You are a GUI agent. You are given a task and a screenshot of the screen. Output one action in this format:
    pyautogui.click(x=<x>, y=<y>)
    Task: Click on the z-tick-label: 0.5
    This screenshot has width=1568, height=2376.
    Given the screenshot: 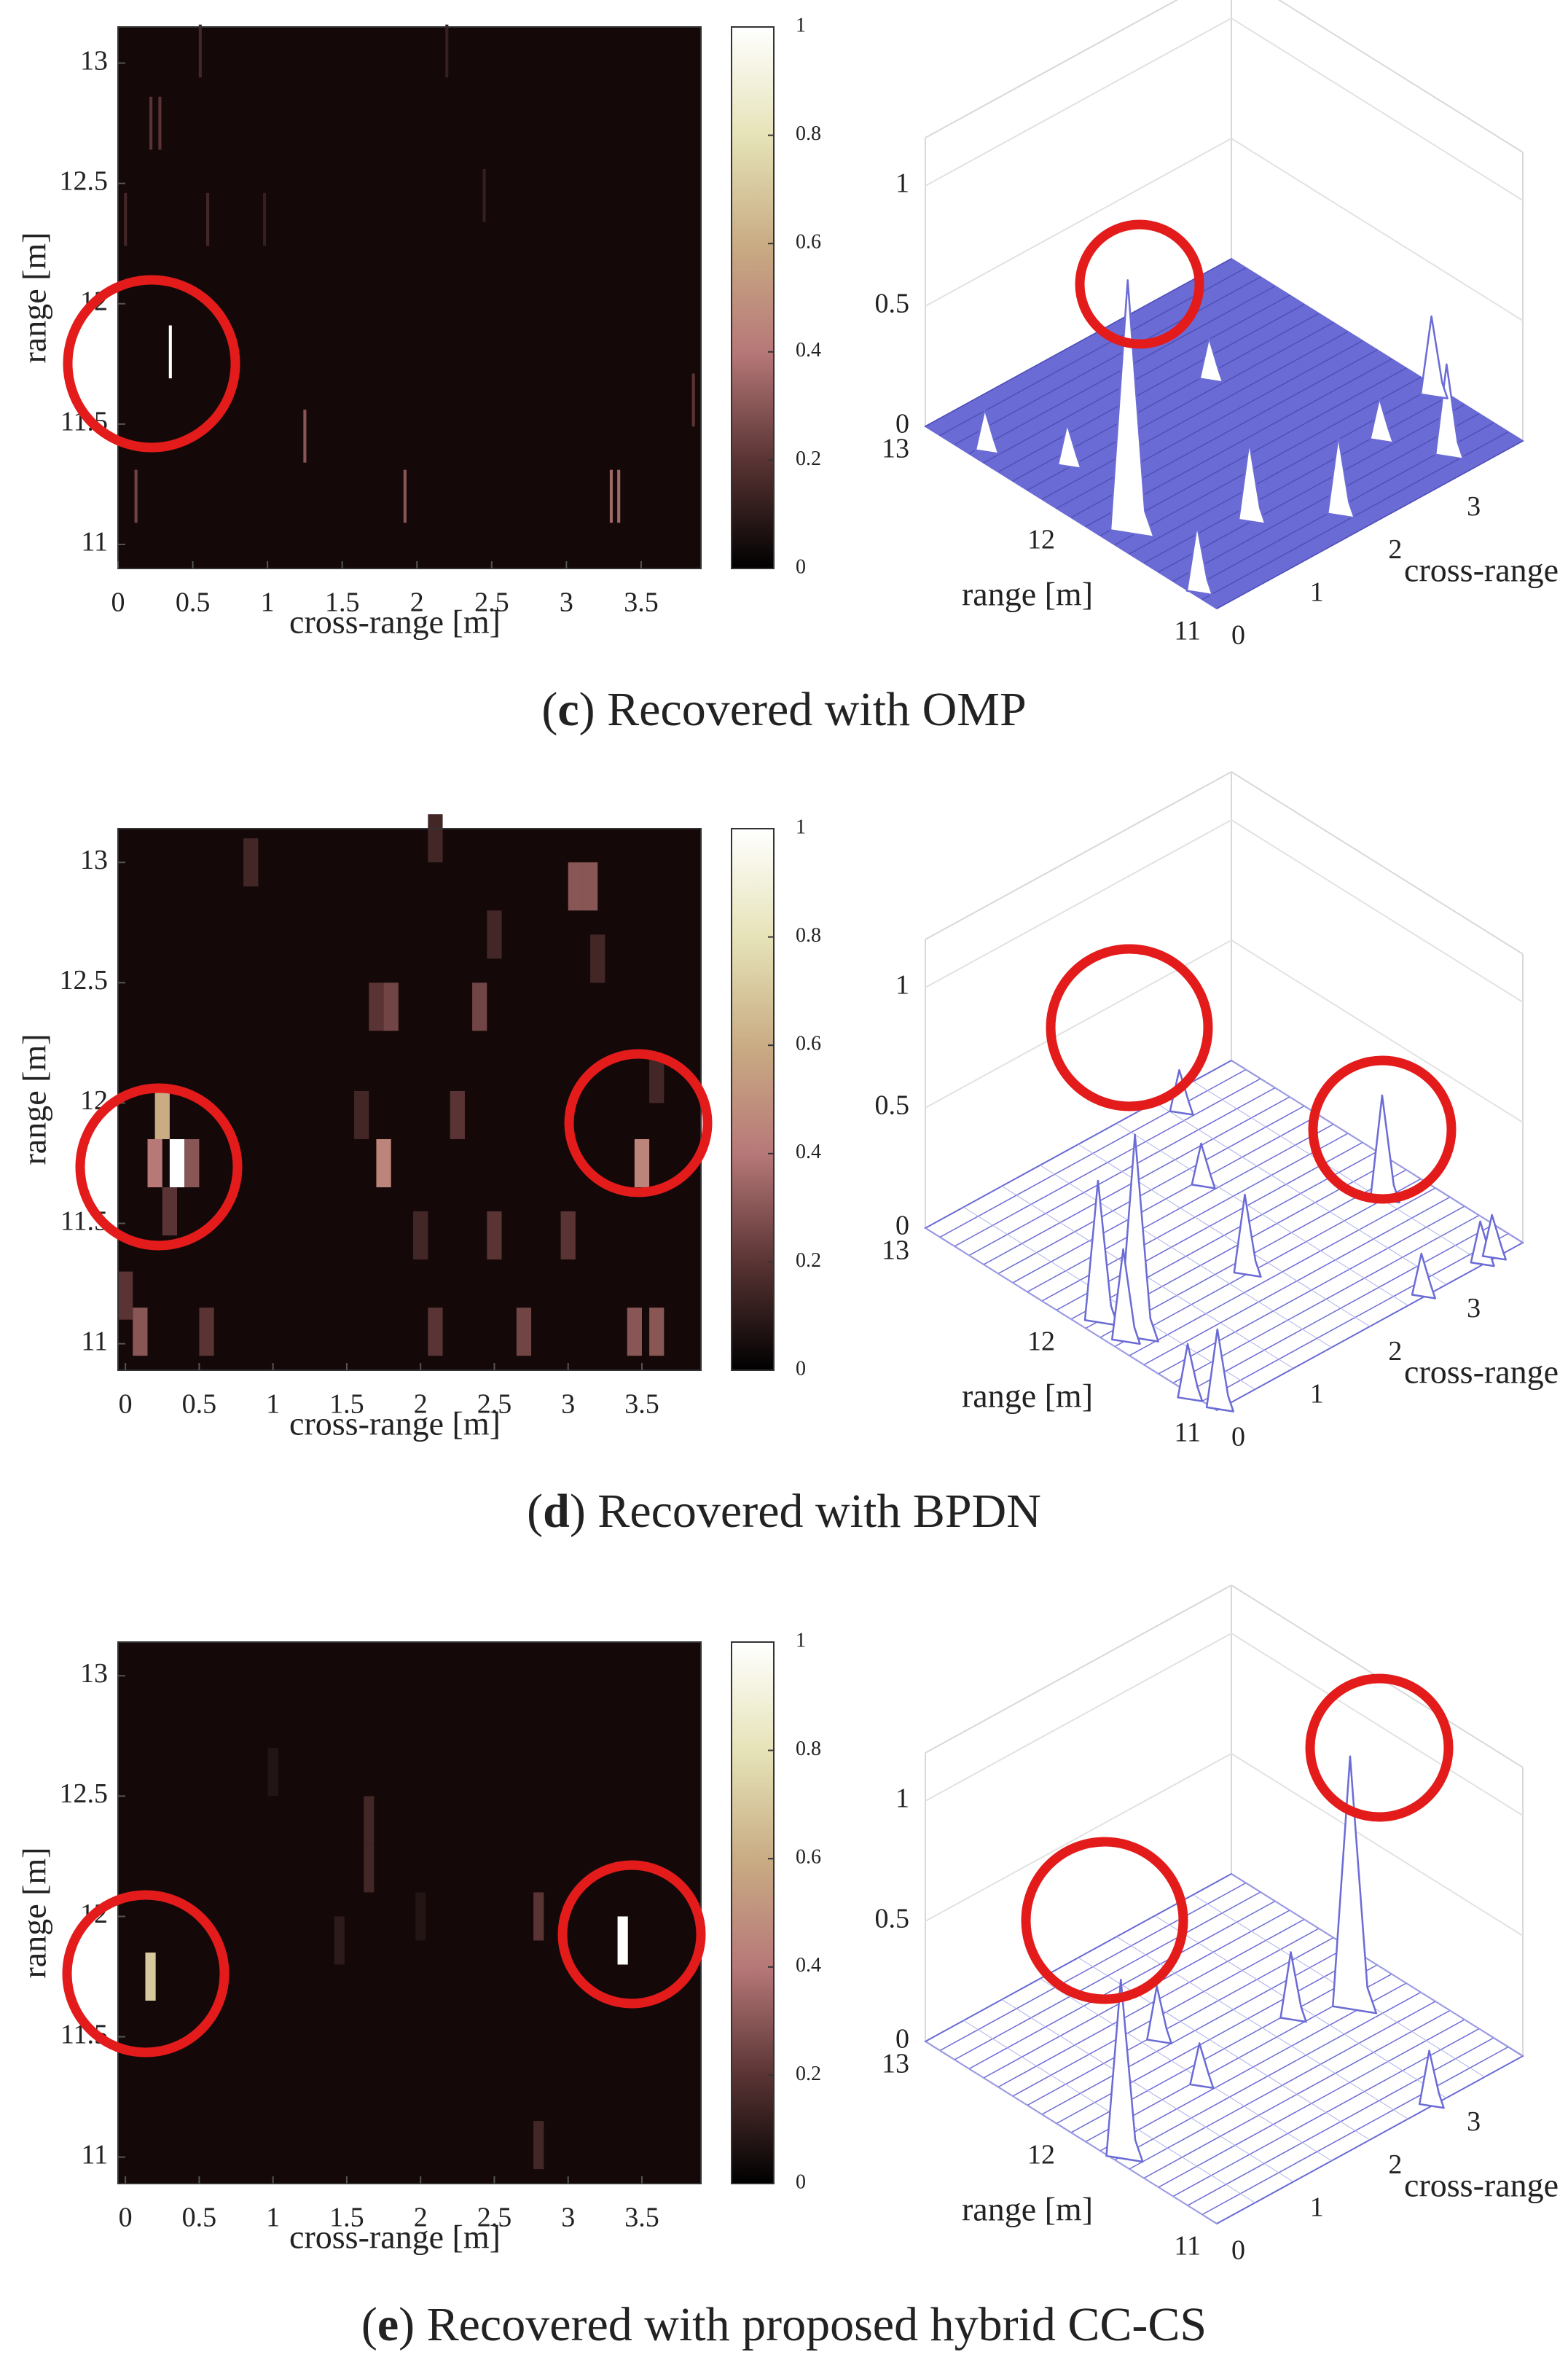 What is the action you would take?
    pyautogui.click(x=892, y=304)
    